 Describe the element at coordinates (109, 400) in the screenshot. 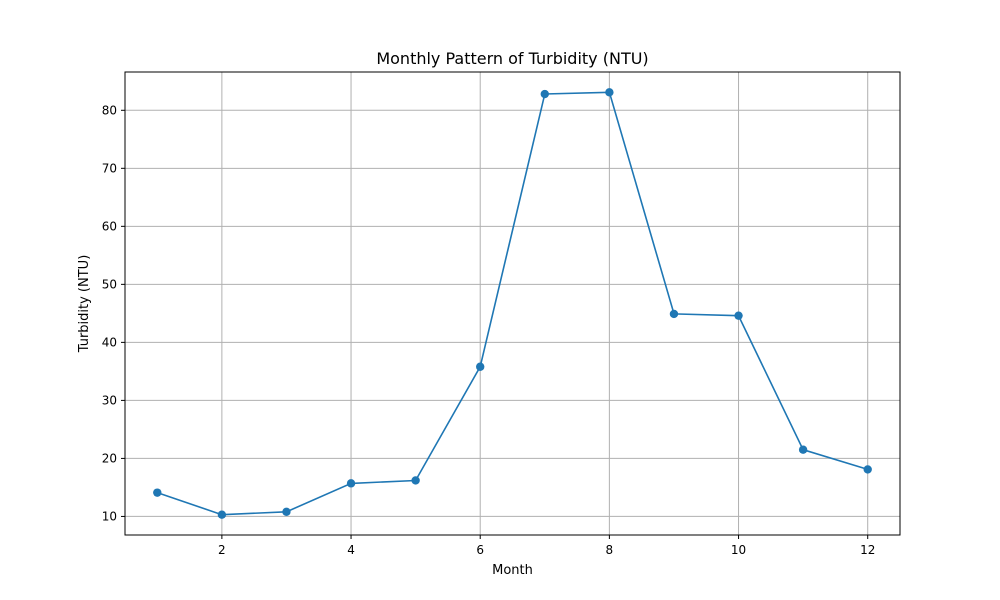

I see `y-tick-label: 30` at that location.